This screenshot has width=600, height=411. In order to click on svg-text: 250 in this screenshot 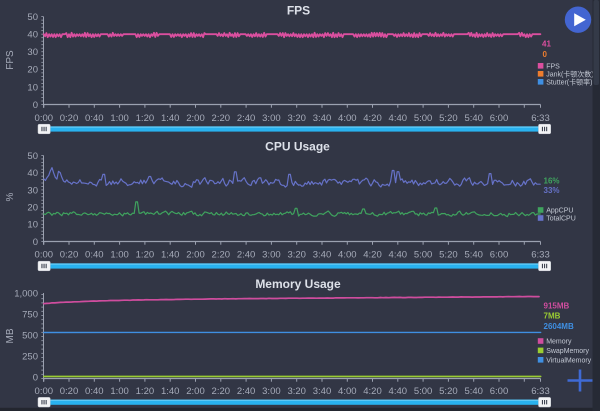, I will do `click(30, 356)`.